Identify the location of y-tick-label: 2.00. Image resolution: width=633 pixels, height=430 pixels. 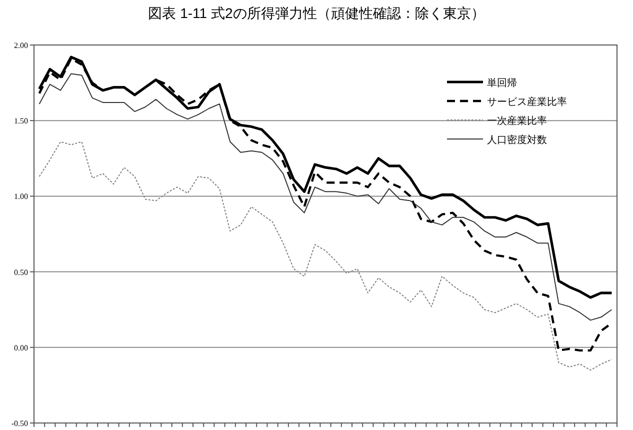
(21, 45).